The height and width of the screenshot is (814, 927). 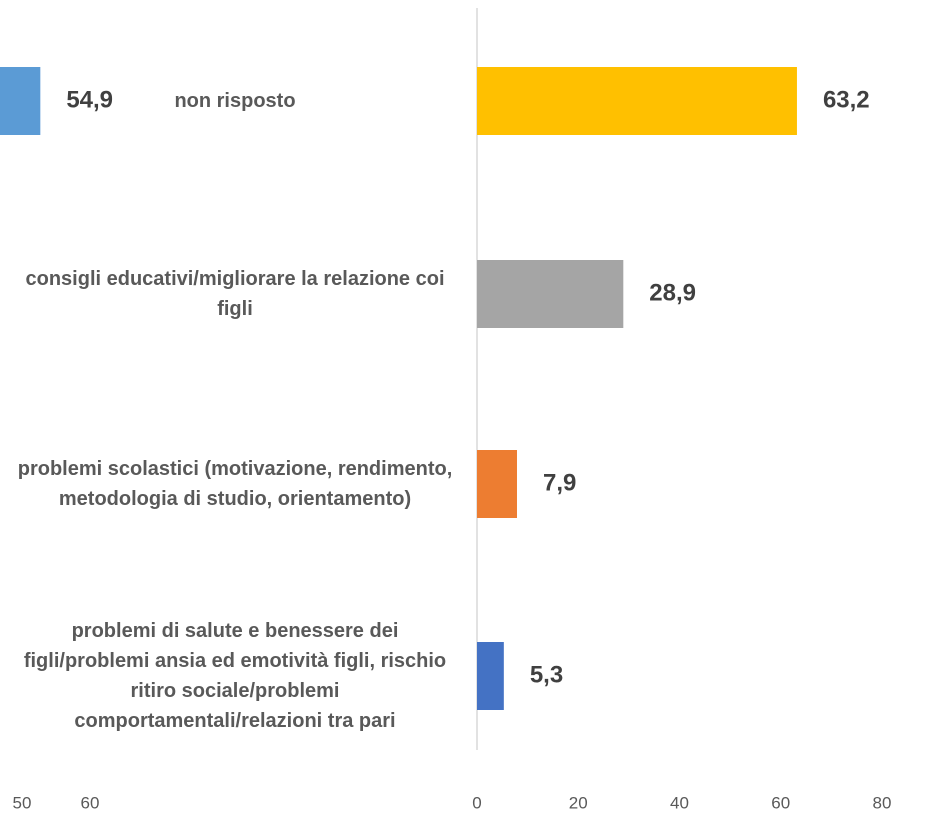 I want to click on x-tick-label: 80, so click(x=882, y=802).